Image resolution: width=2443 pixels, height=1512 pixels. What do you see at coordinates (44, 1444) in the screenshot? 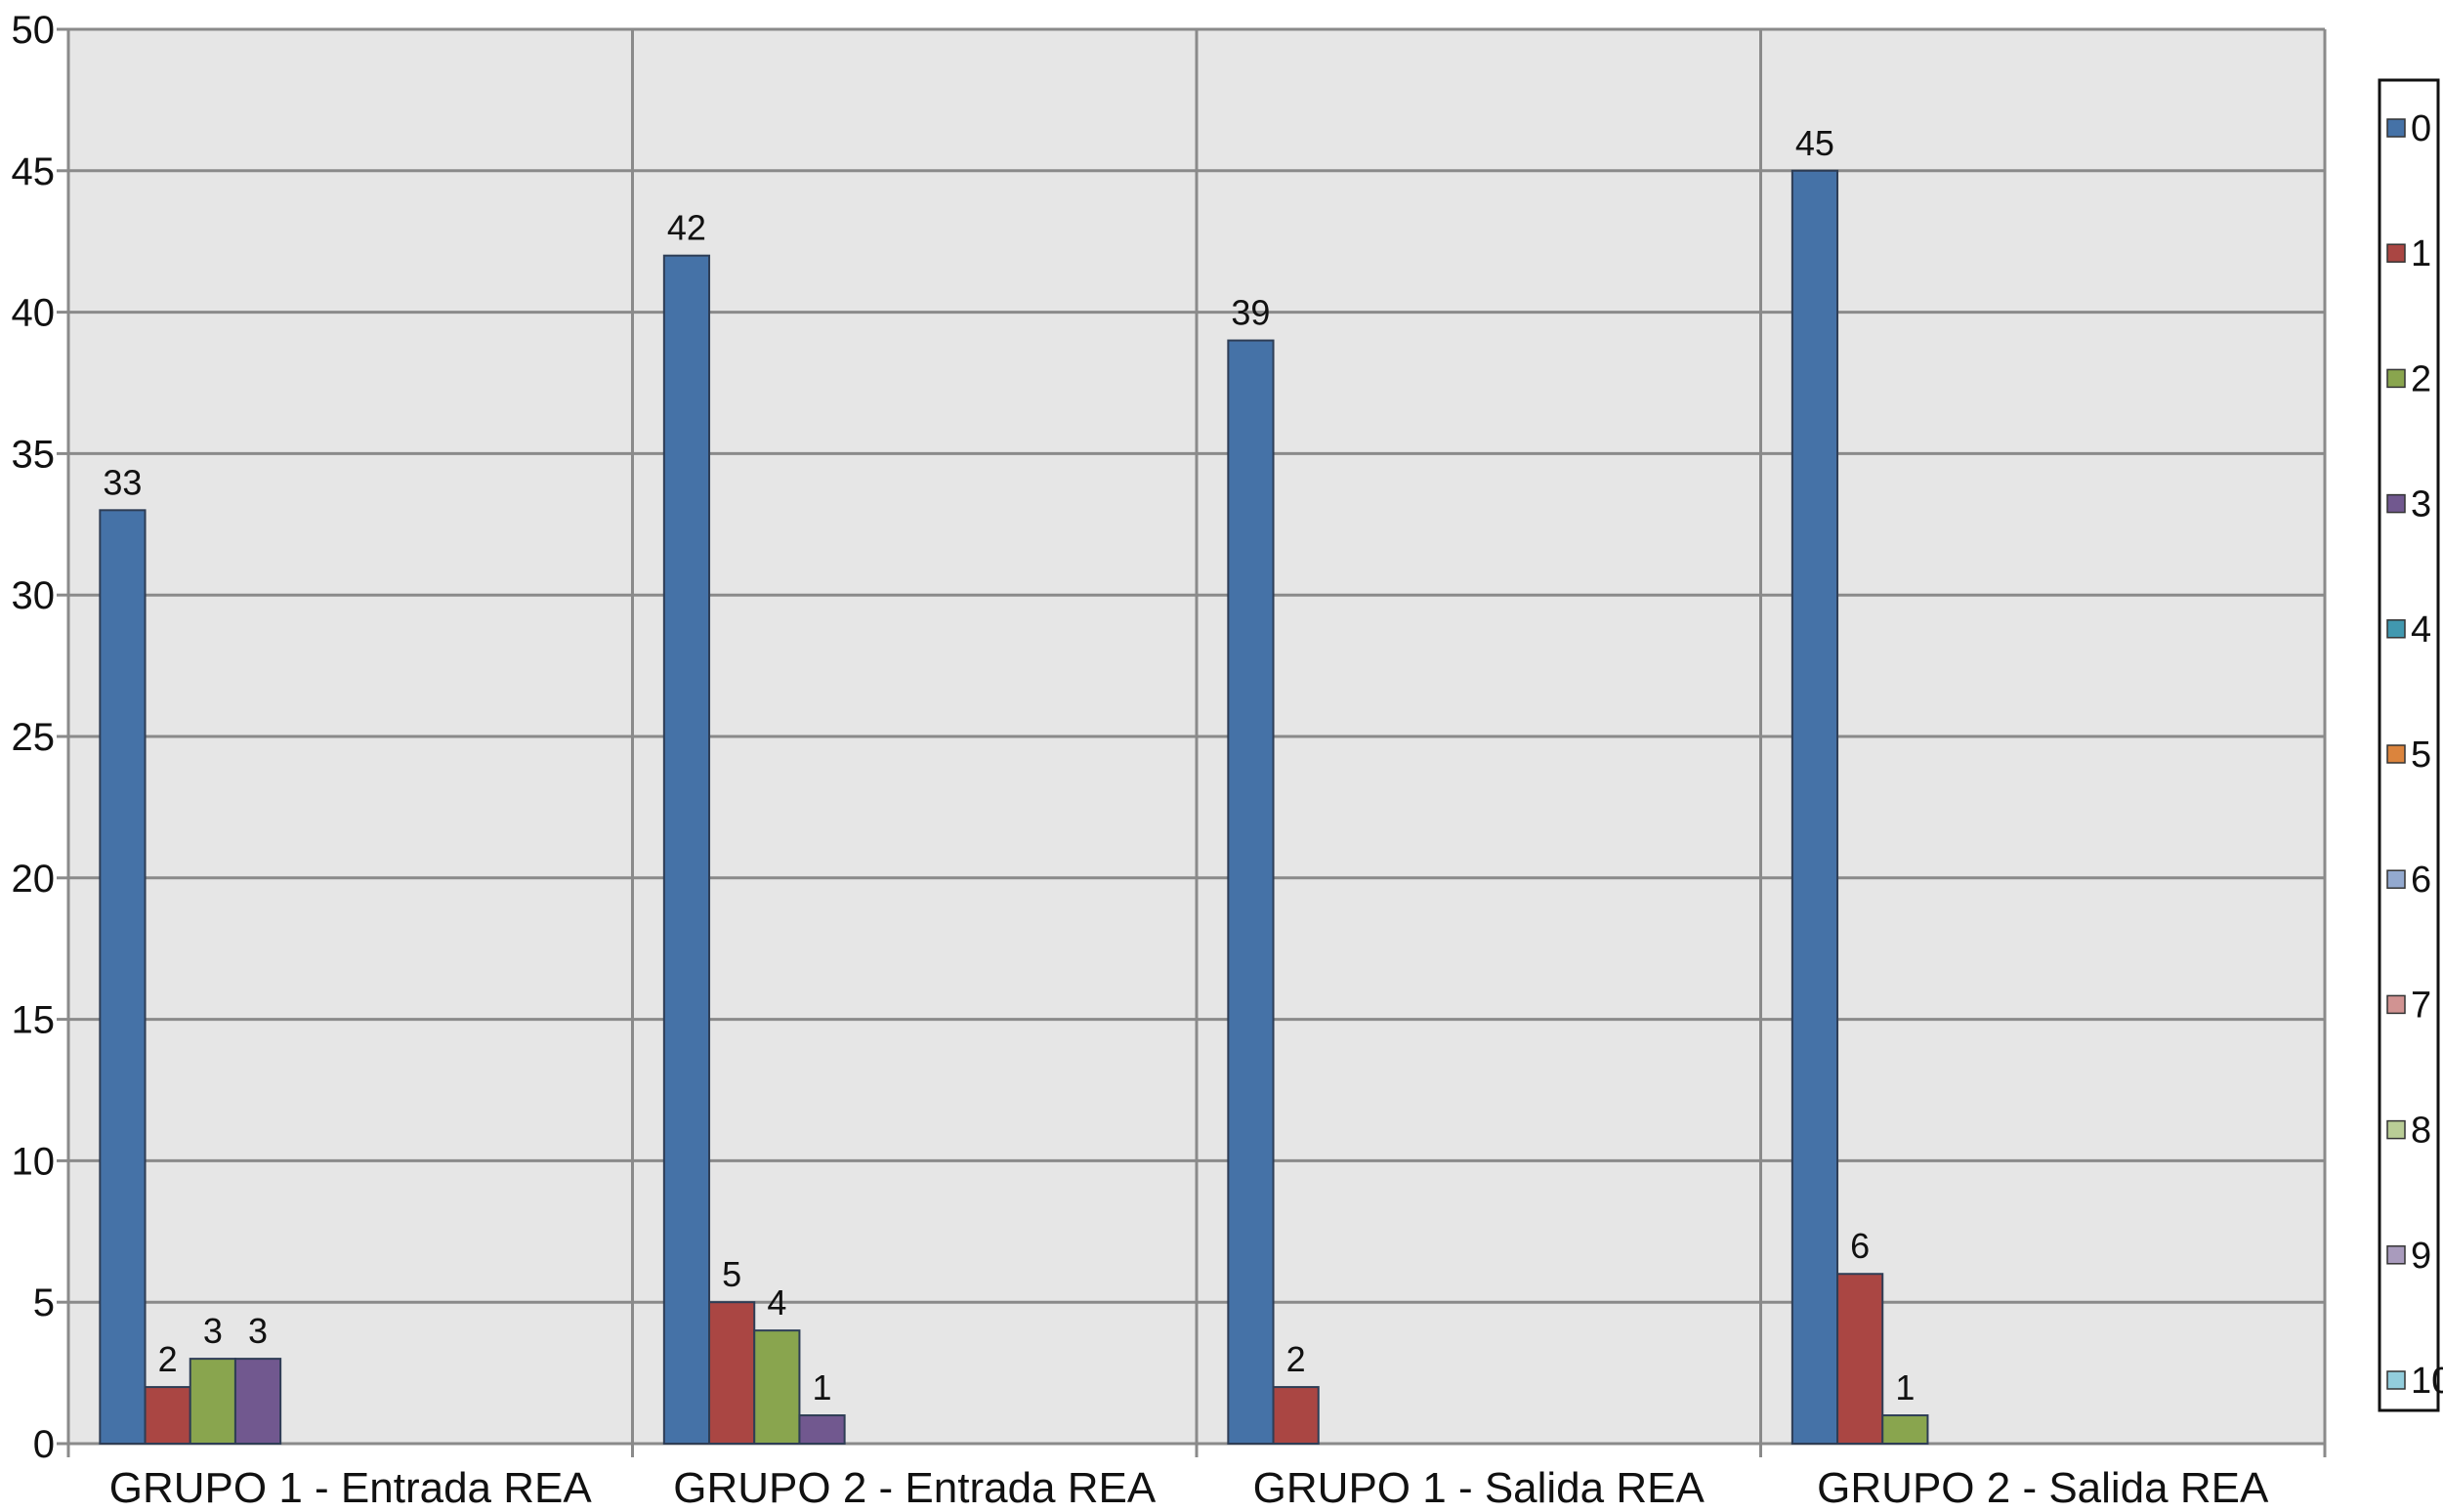
I see `y-tick-label: 0` at bounding box center [44, 1444].